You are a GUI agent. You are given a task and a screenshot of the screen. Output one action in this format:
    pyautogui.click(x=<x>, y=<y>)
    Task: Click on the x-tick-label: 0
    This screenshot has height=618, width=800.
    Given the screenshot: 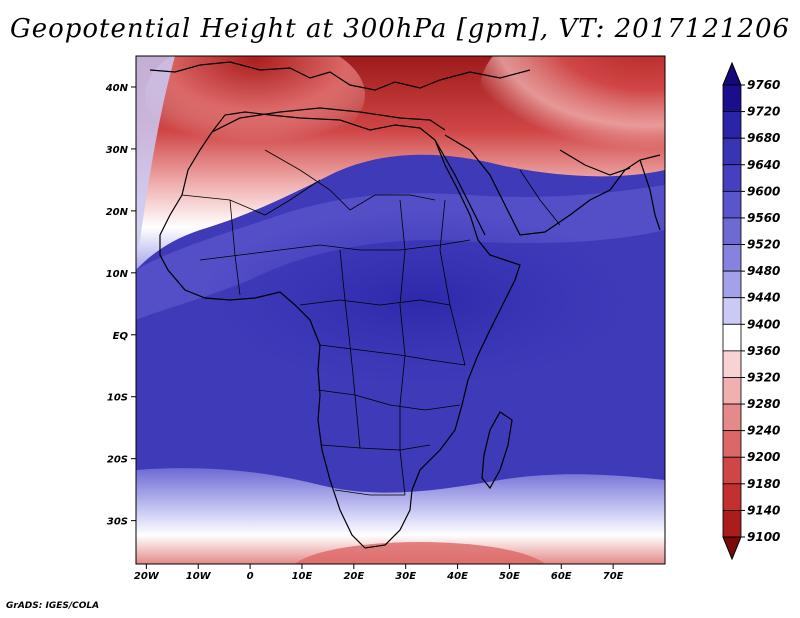 What is the action you would take?
    pyautogui.click(x=250, y=576)
    